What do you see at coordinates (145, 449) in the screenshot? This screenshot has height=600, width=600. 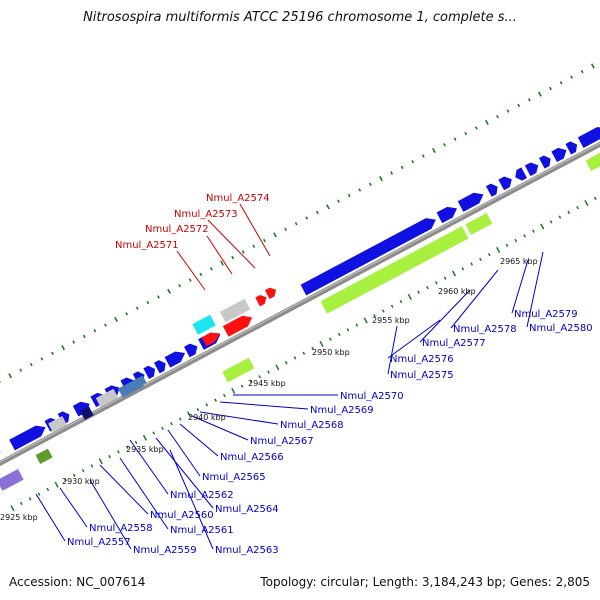 I see `tick-label: 2935 kbp` at bounding box center [145, 449].